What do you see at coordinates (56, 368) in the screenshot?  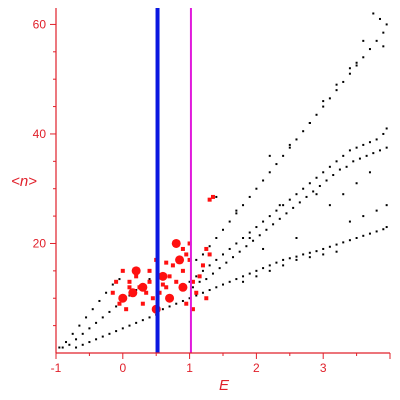 I see `x-tick-label: -1` at bounding box center [56, 368].